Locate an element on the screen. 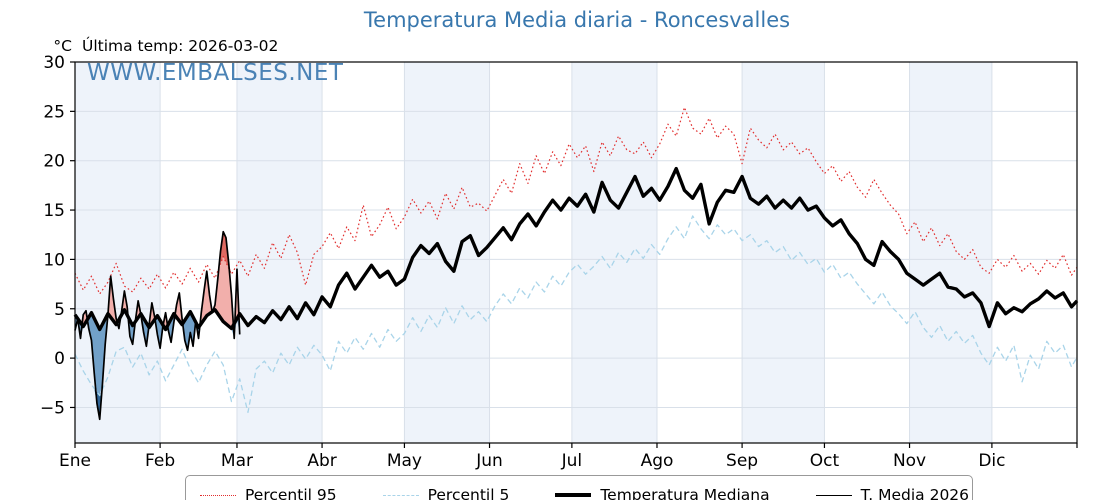 This screenshot has width=1120, height=500. x-tick-label: Ene is located at coordinates (75, 461).